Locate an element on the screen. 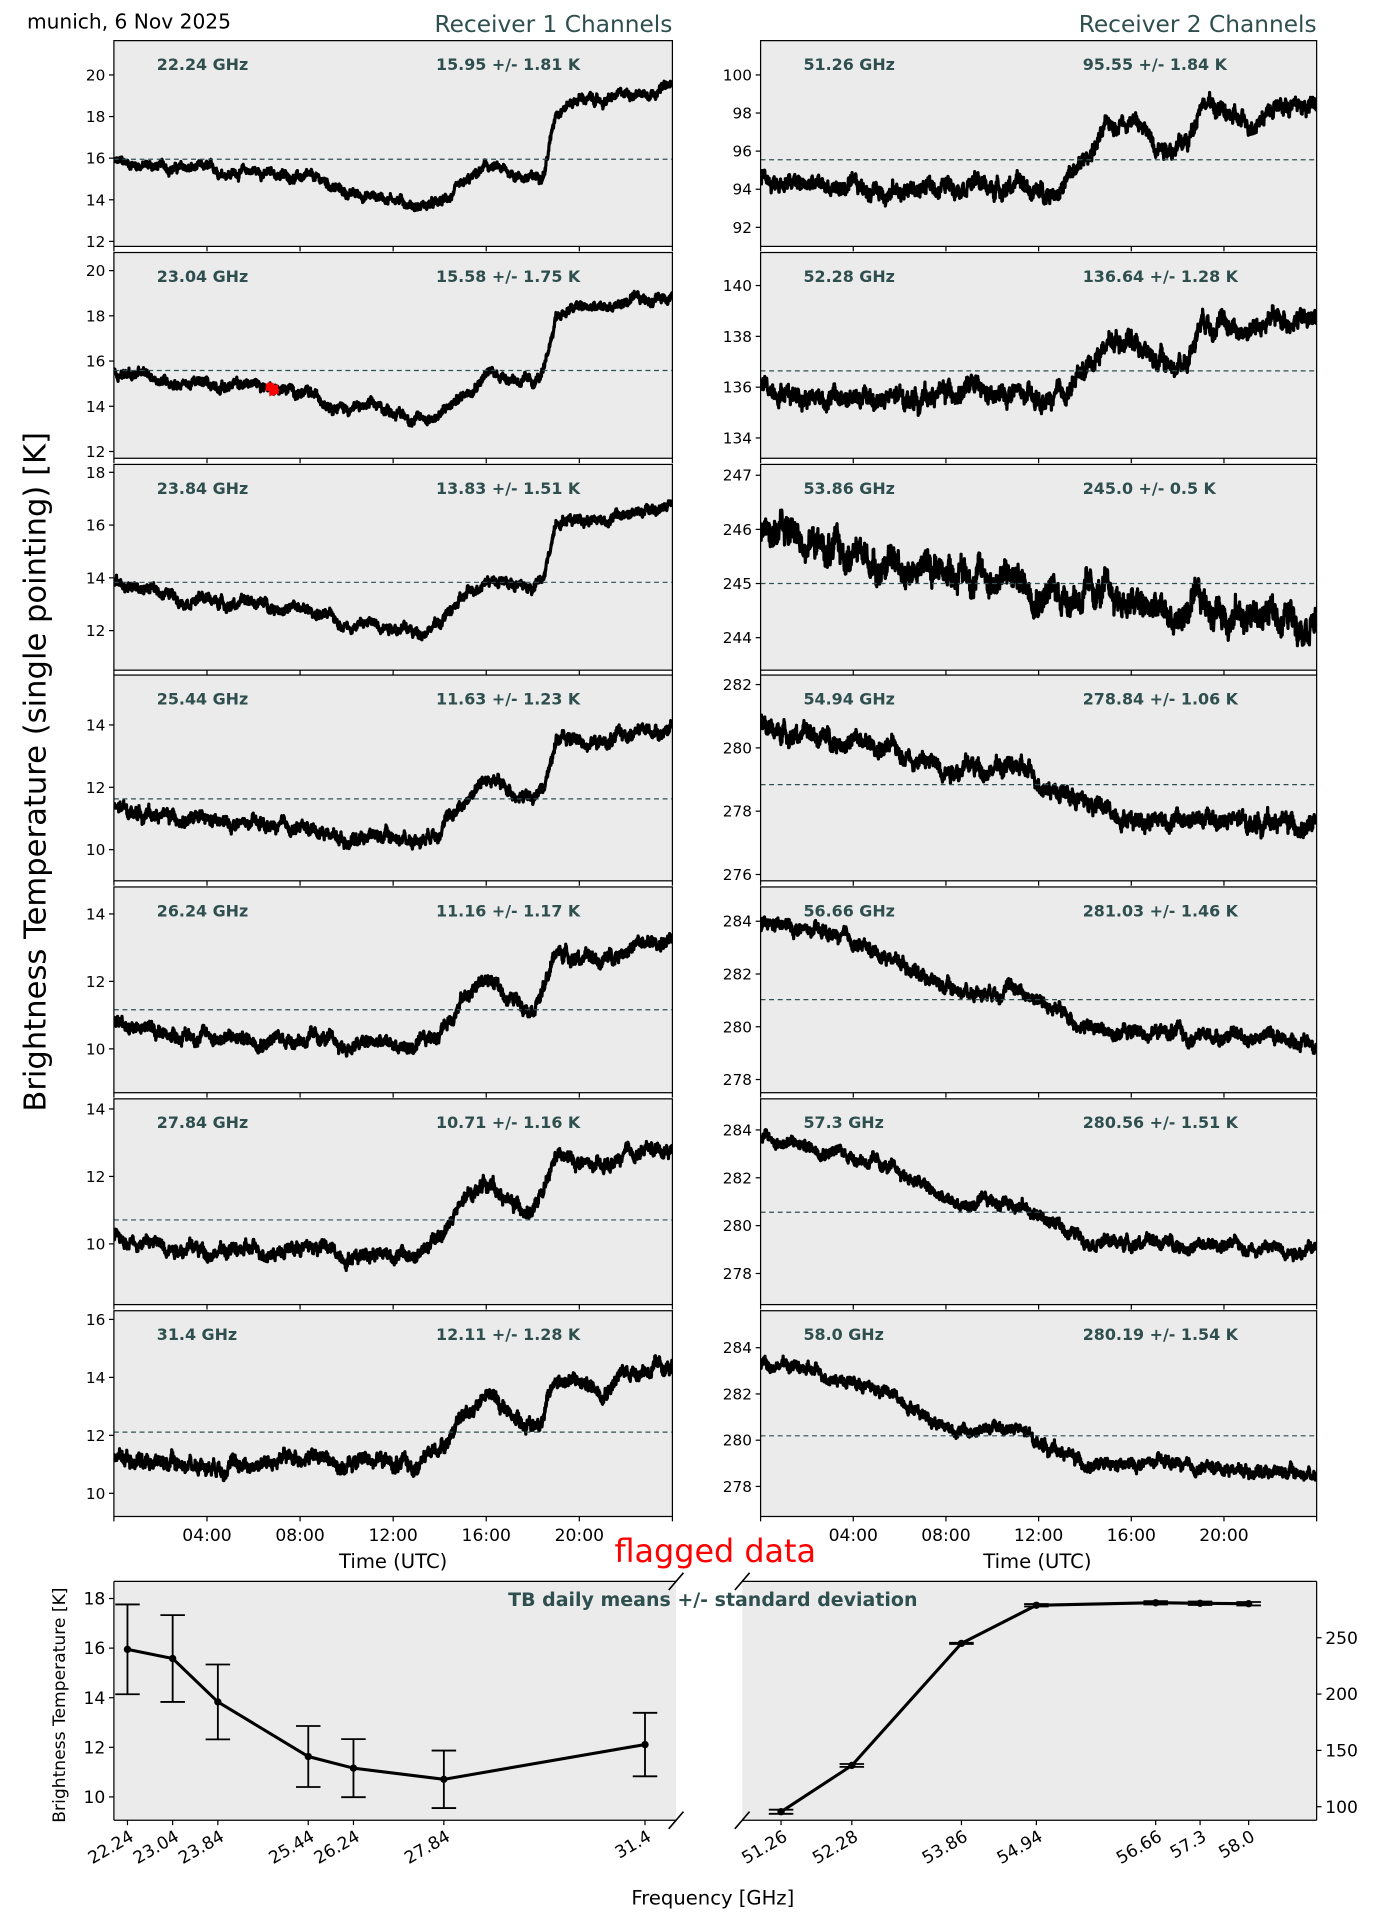 The height and width of the screenshot is (1927, 1384). channel-frequency-label: 22.24 GHz is located at coordinates (202, 64).